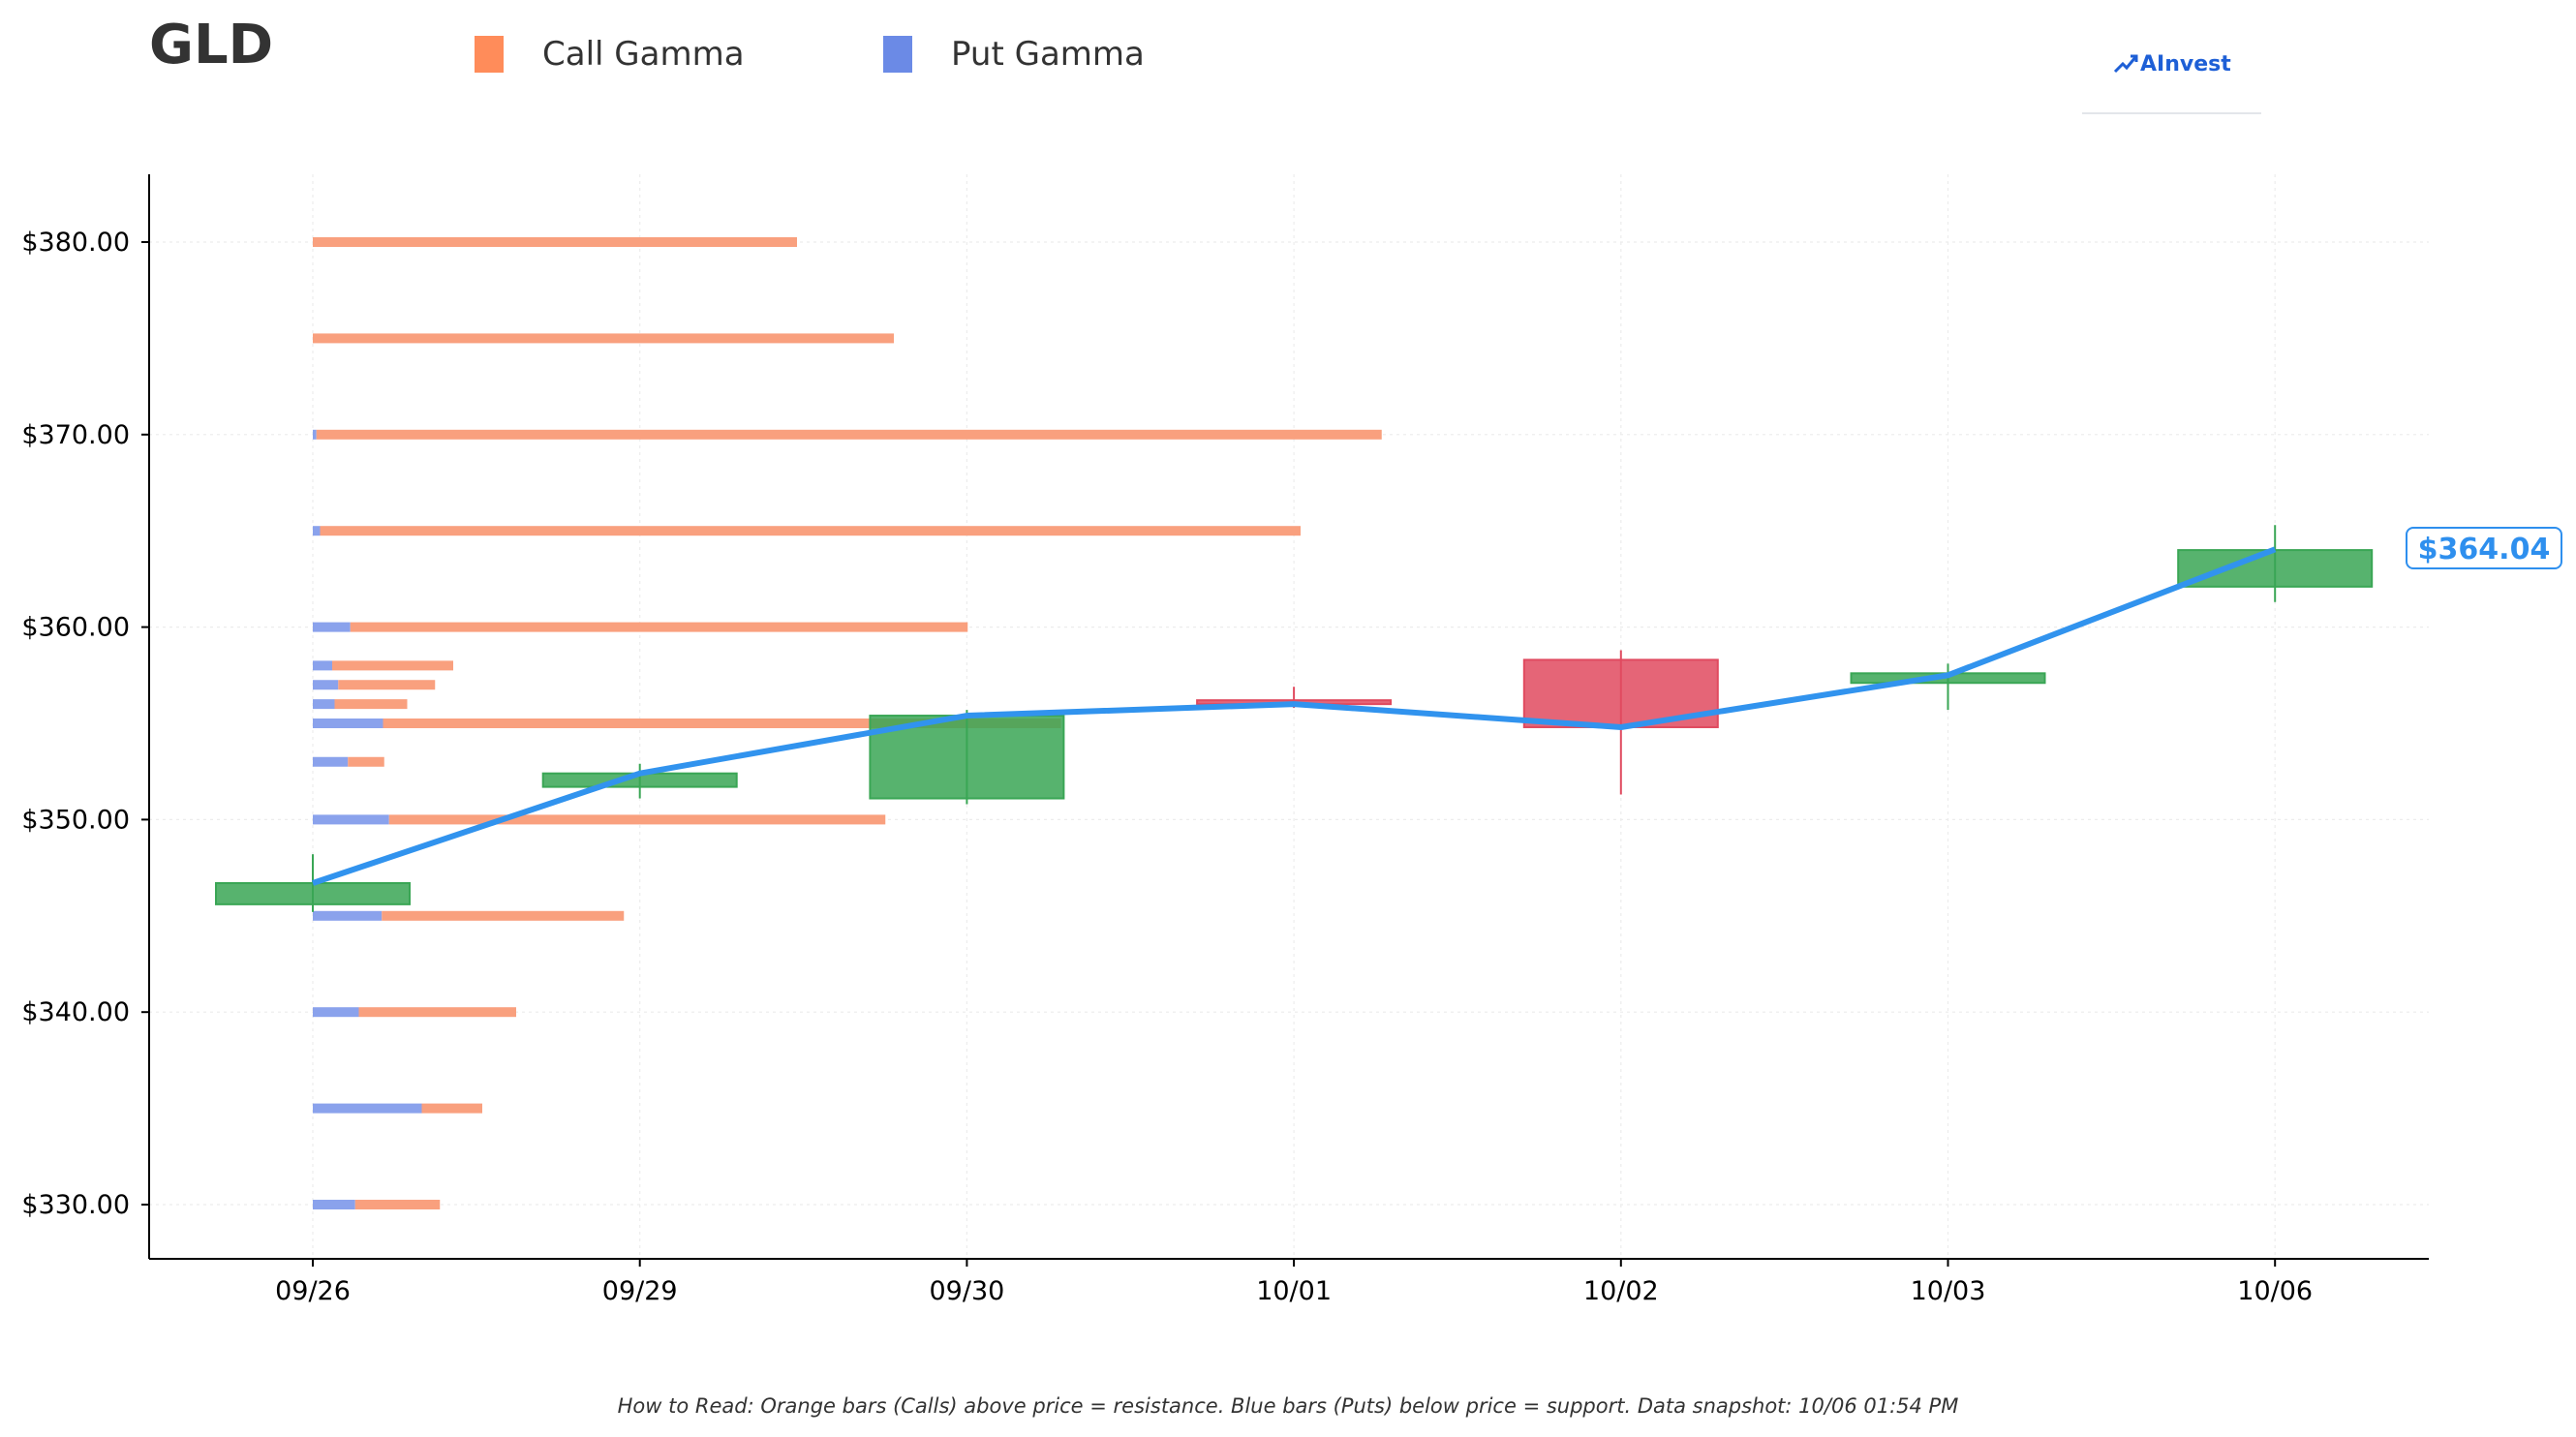 Image resolution: width=2576 pixels, height=1437 pixels. Describe the element at coordinates (75, 435) in the screenshot. I see `y-tick-label: $370.00` at that location.